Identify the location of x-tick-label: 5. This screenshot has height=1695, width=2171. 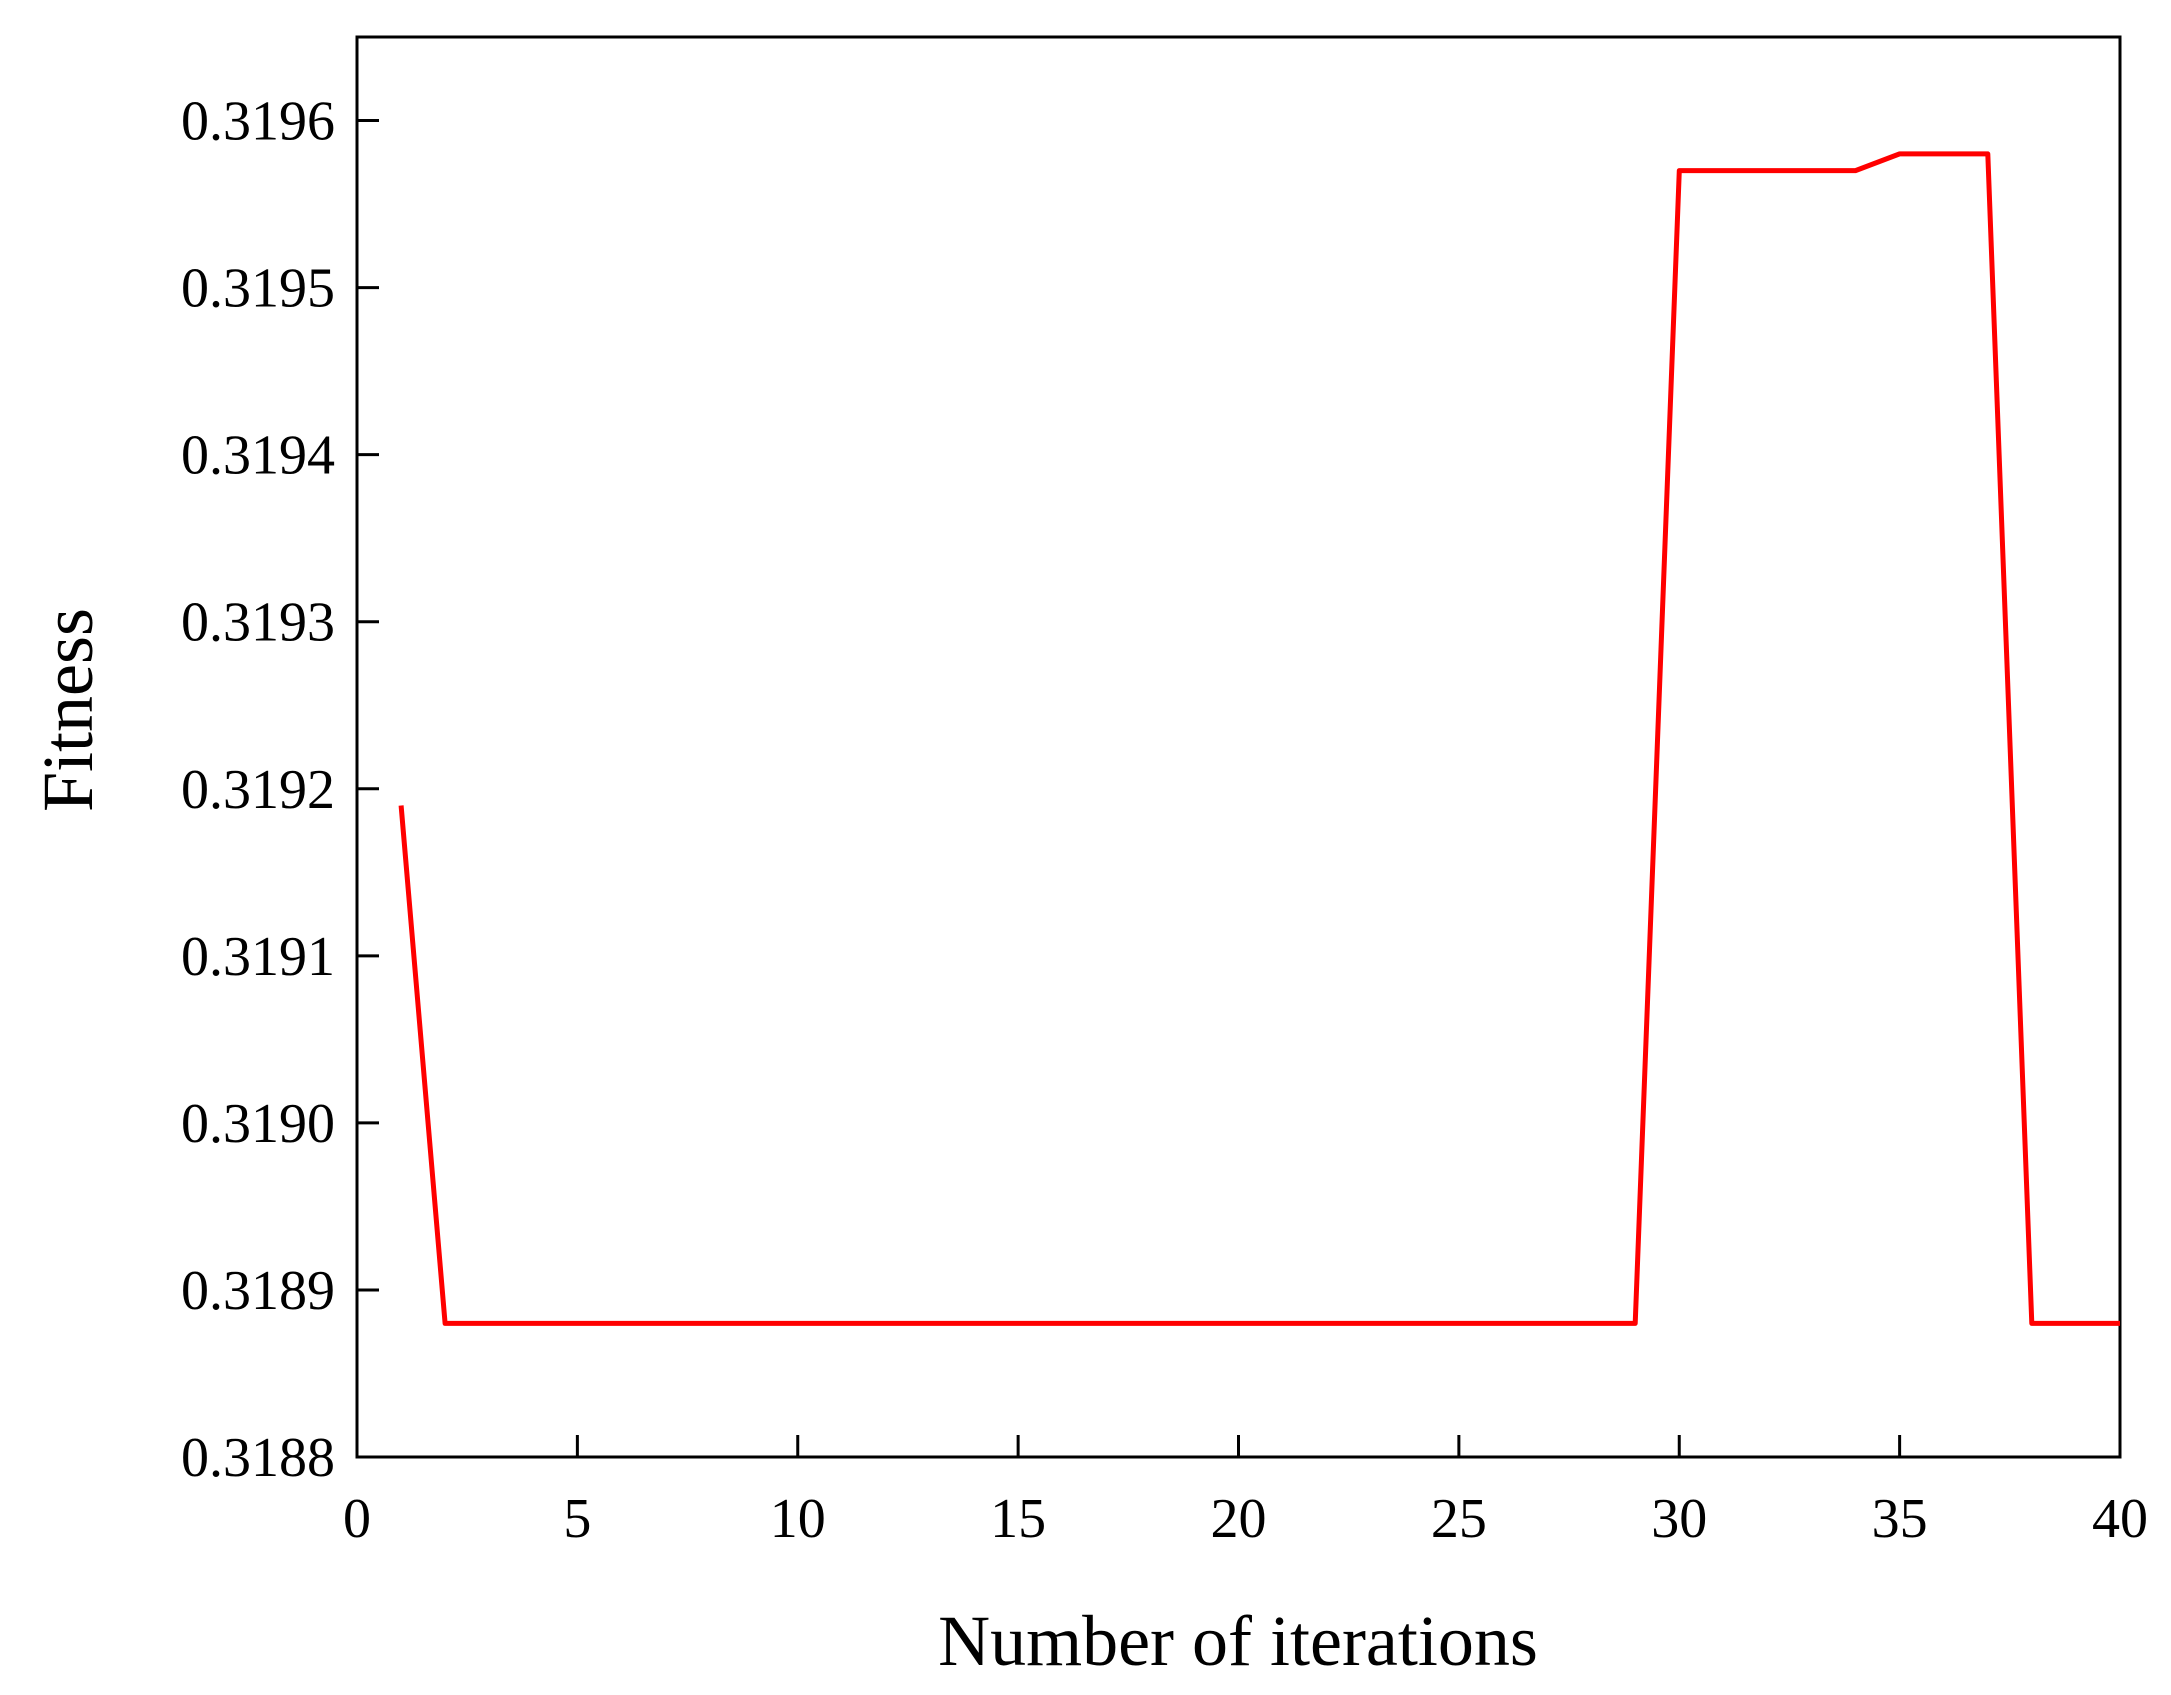
(577, 1519).